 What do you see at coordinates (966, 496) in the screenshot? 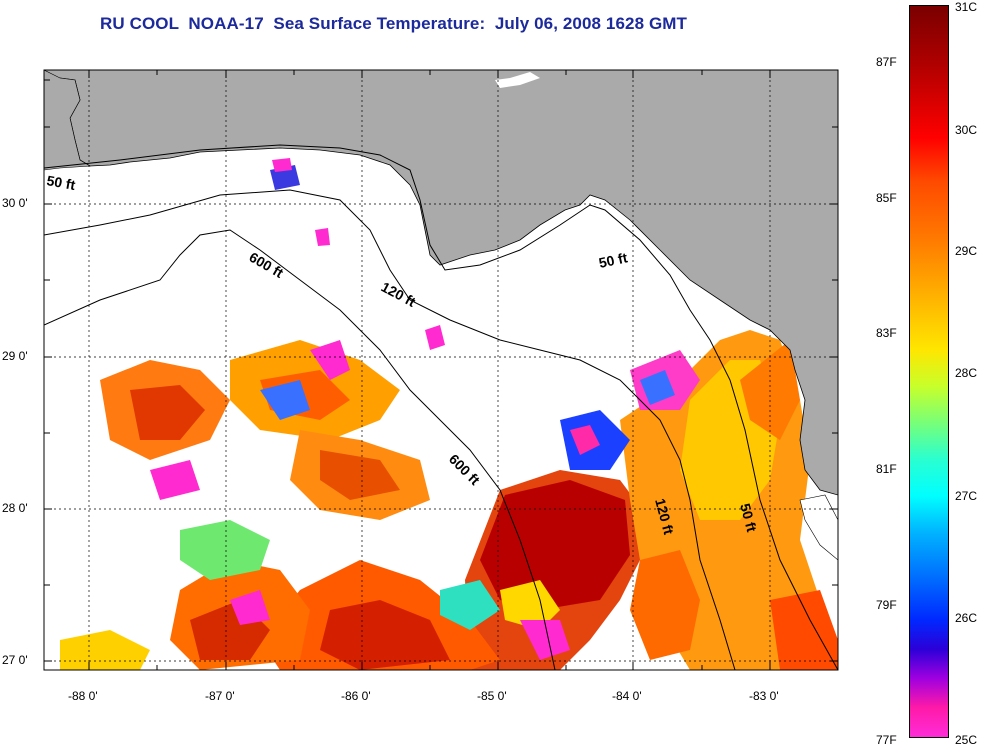
I see `colorbar-celsius-label: 27C` at bounding box center [966, 496].